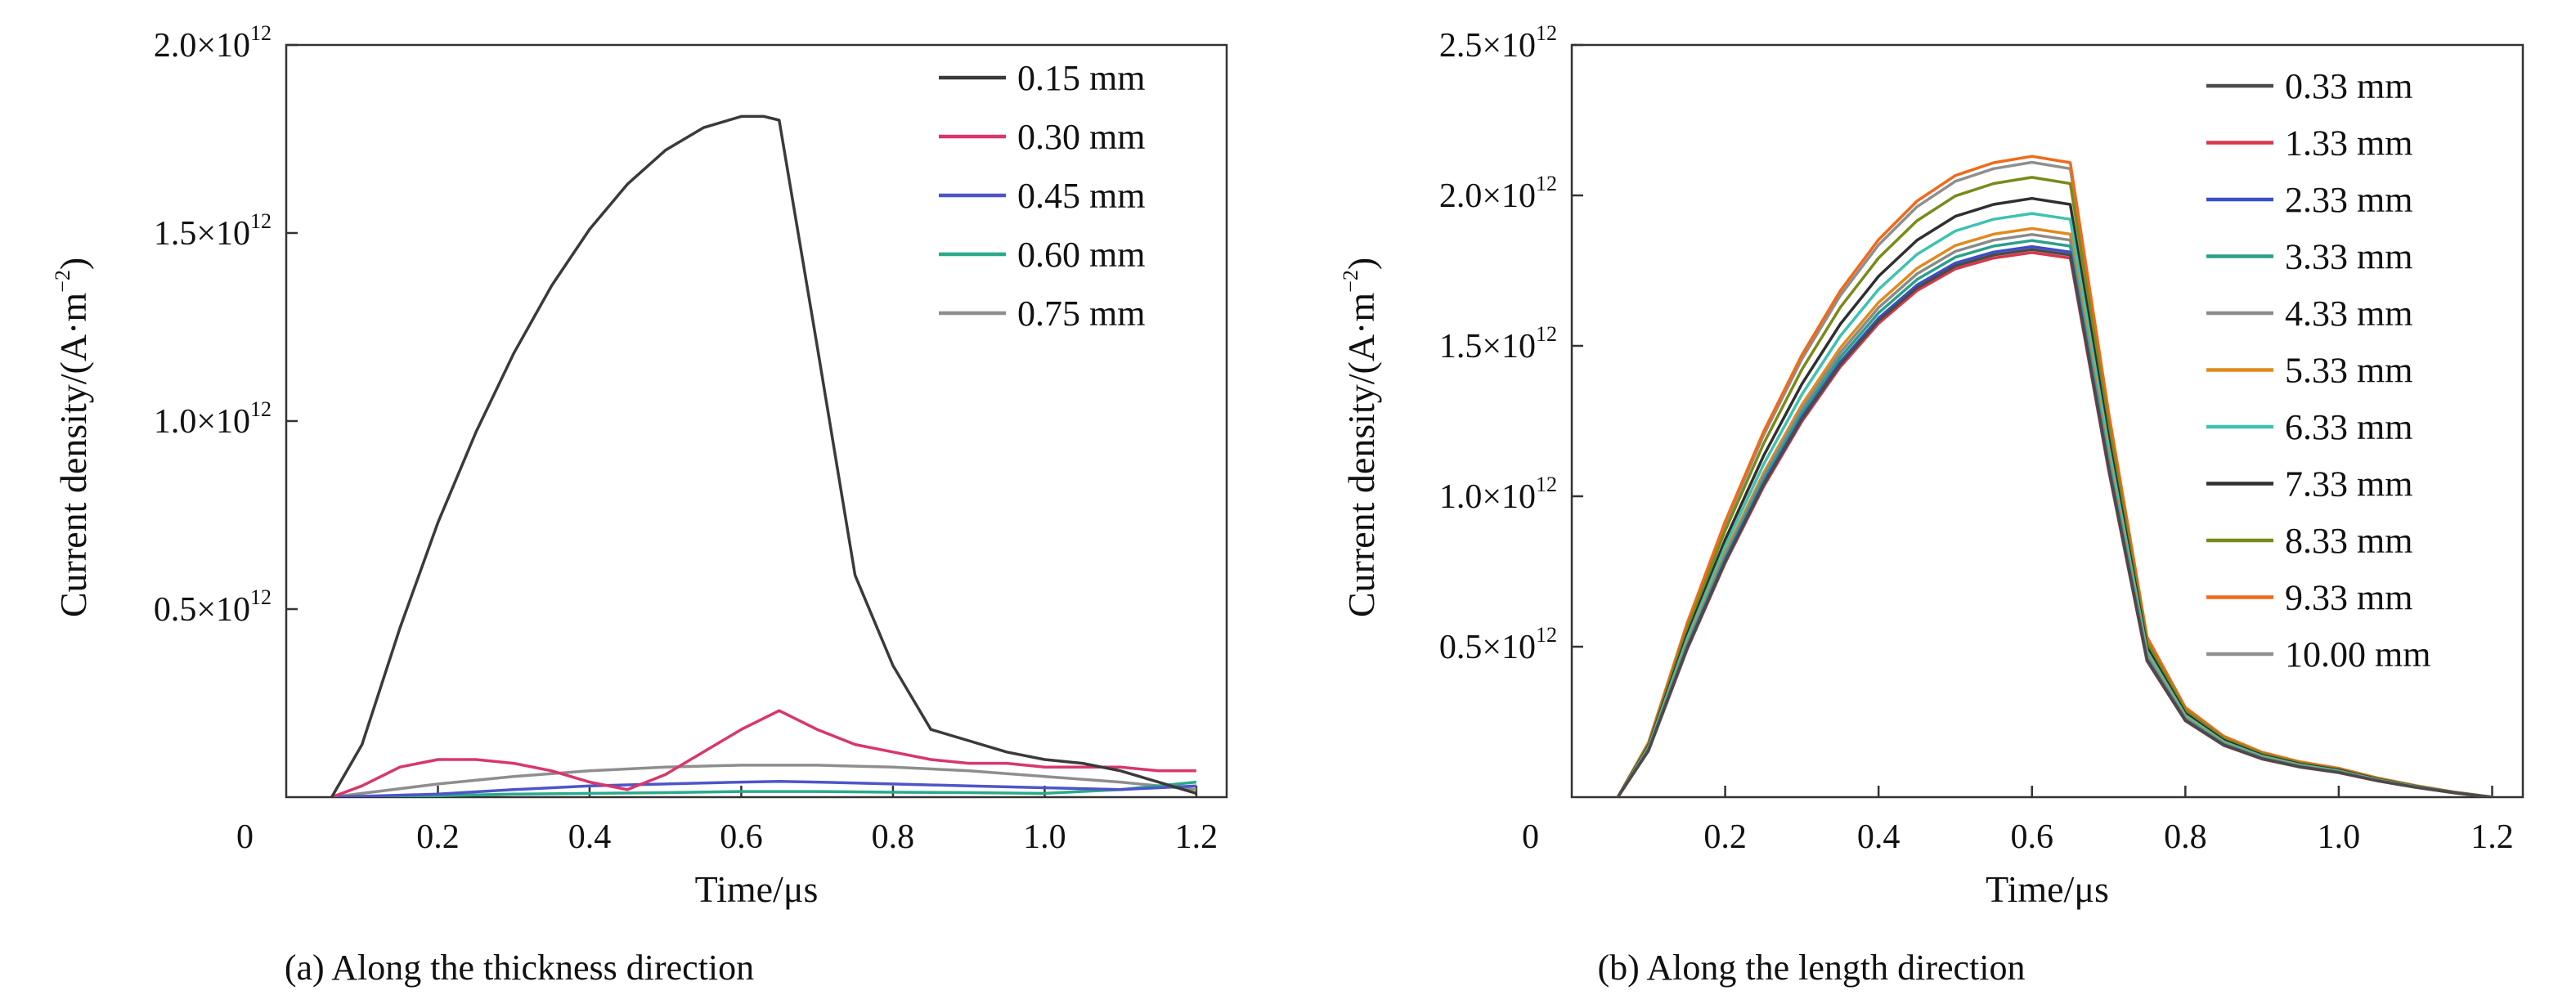 The width and height of the screenshot is (2576, 995). I want to click on legend-label: 2.33 mm, so click(2349, 200).